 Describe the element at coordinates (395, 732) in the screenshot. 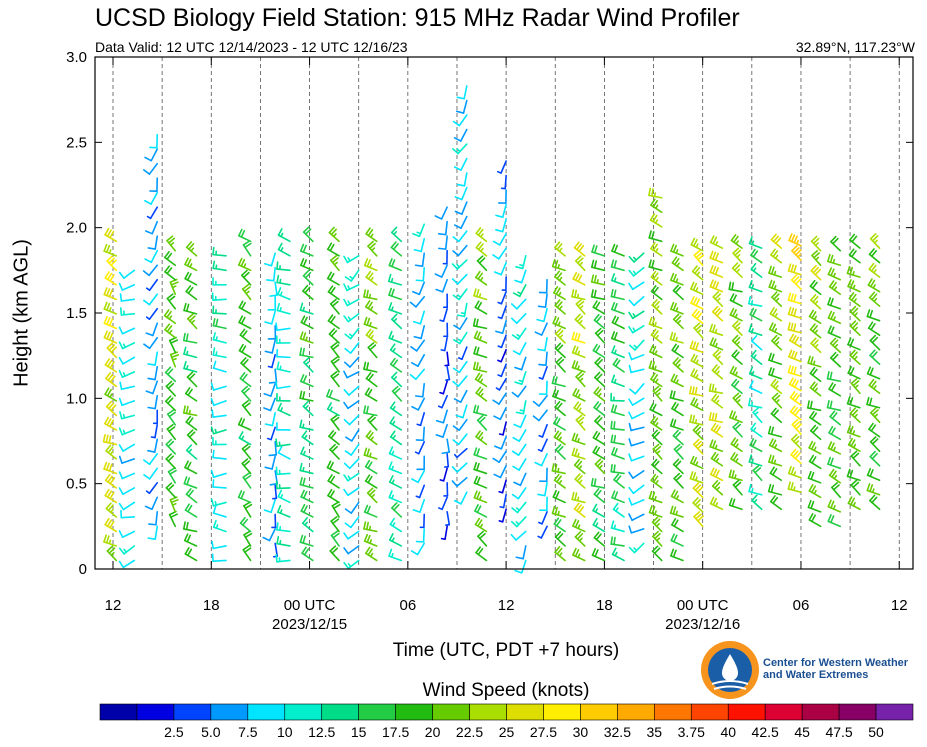

I see `colorbar-tick-label: 17.5` at that location.